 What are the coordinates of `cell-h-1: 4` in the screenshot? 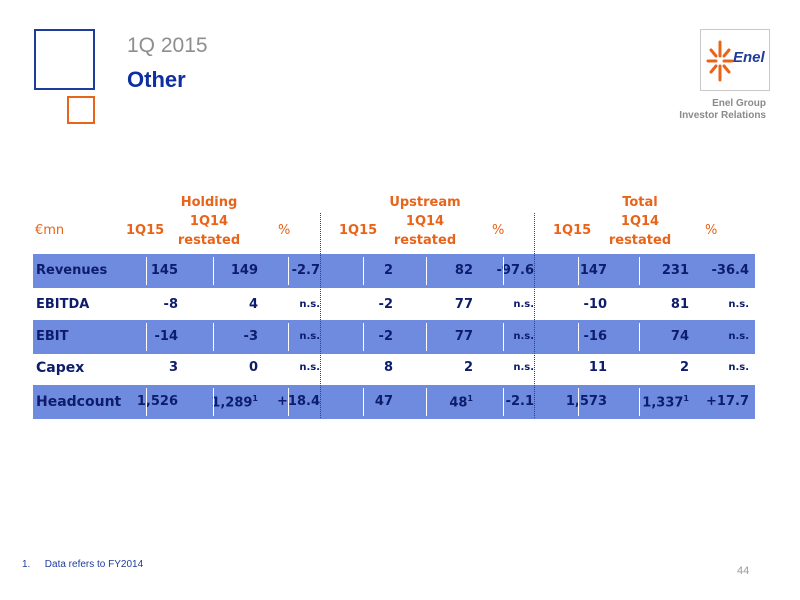 It's located at (228, 304).